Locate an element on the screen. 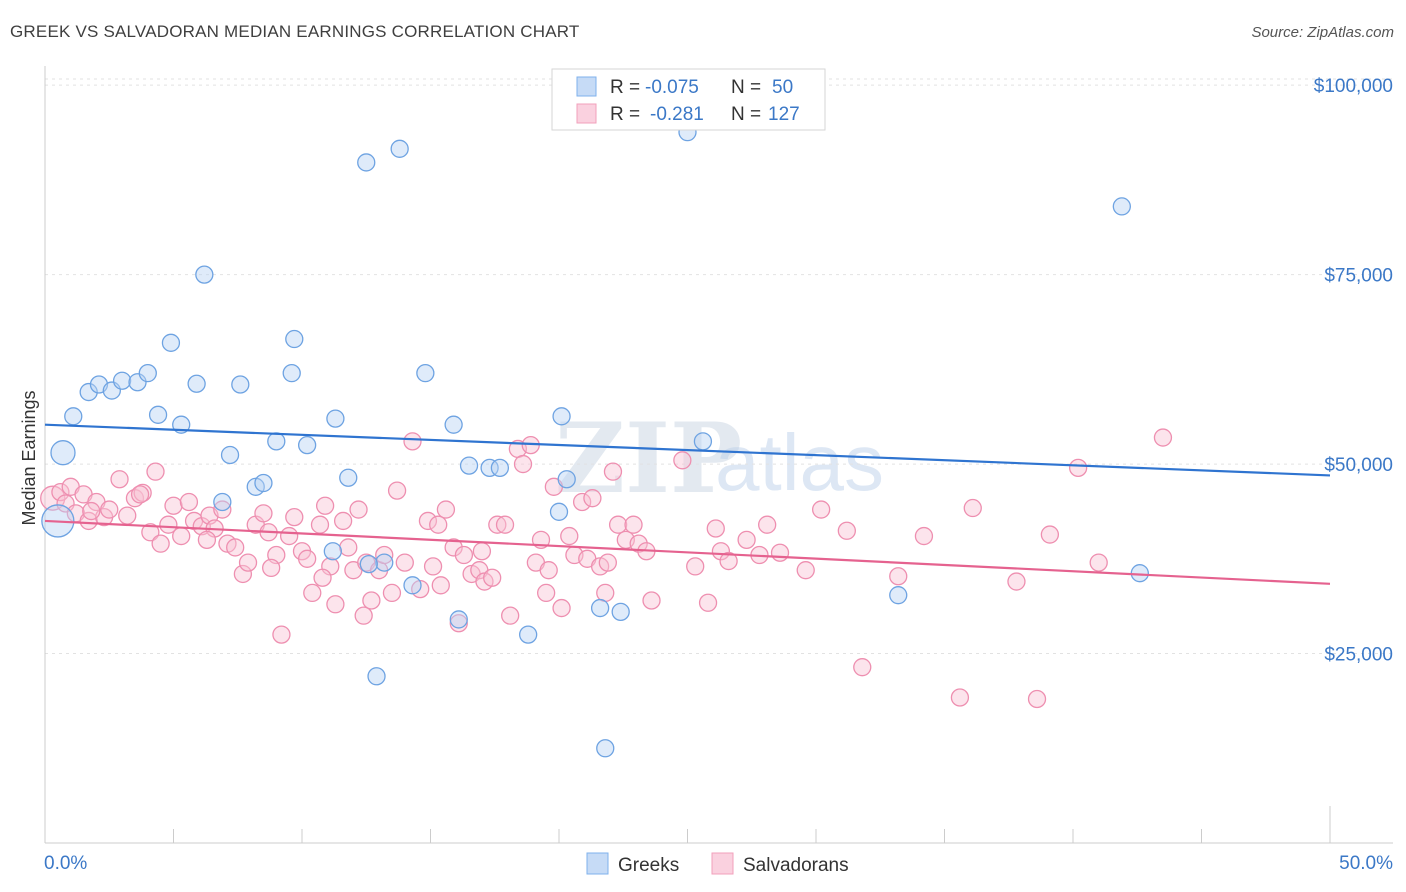 This screenshot has width=1406, height=892. y-tick-label: $100,000 is located at coordinates (1353, 86).